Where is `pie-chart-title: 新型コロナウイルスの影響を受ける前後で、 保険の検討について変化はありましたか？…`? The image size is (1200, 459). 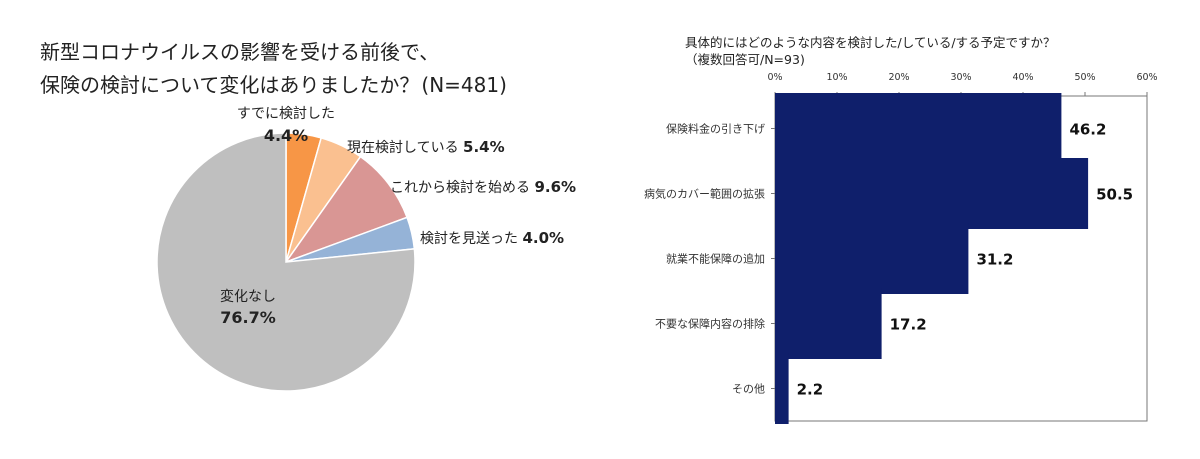 pie-chart-title: 新型コロナウイルスの影響を受ける前後で、 保険の検討について変化はありましたか？… is located at coordinates (320, 69).